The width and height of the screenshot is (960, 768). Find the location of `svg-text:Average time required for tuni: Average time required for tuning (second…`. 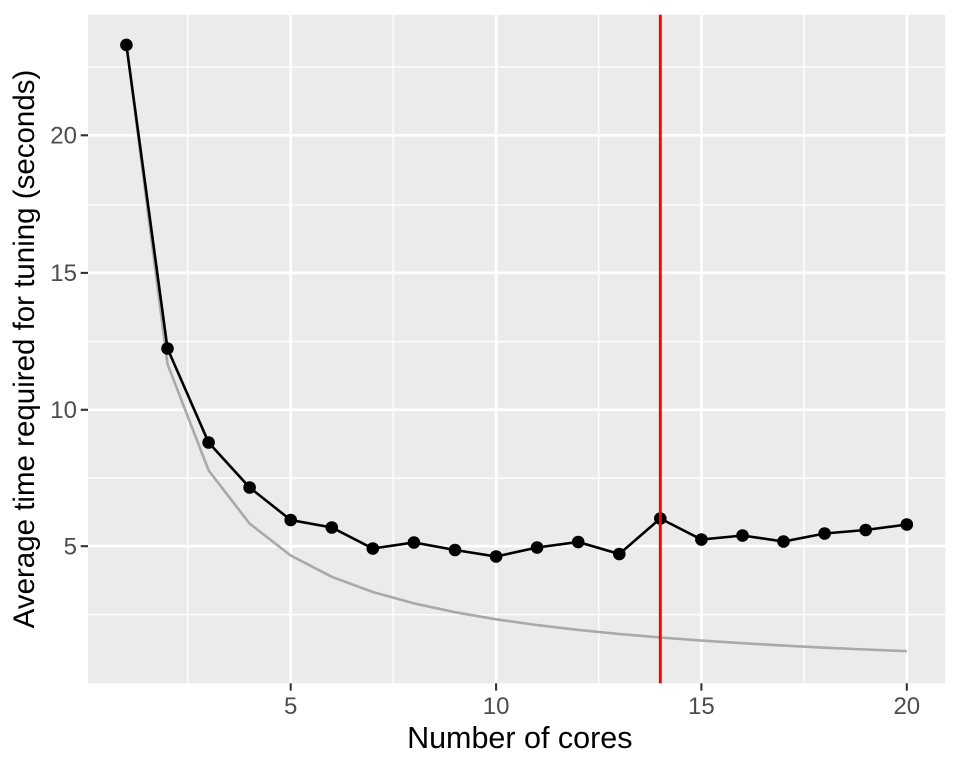

svg-text:Average time required for tuni: Average time required for tuning (second… is located at coordinates (24, 349).